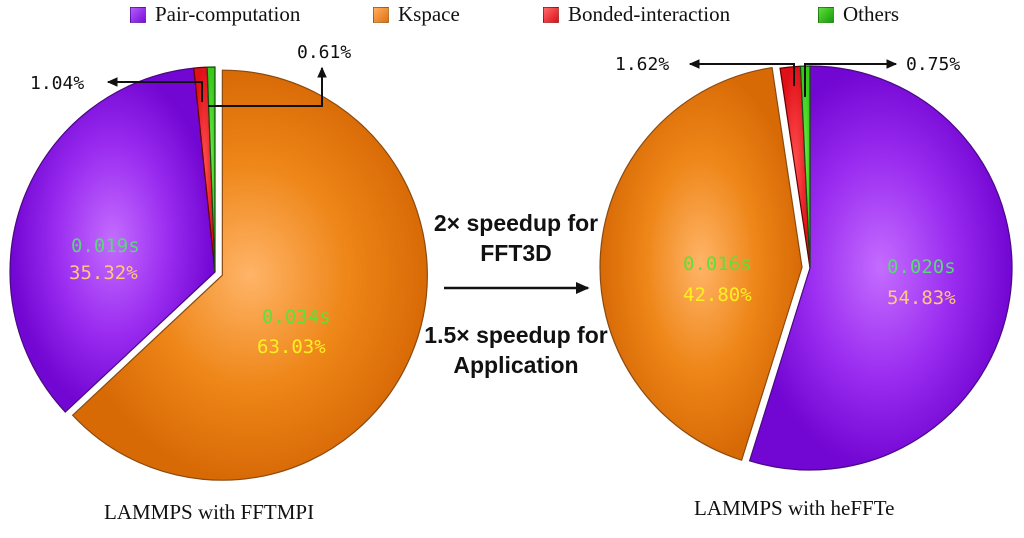 The image size is (1024, 538). What do you see at coordinates (381, 14) in the screenshot?
I see `legend-swatch-kspace` at bounding box center [381, 14].